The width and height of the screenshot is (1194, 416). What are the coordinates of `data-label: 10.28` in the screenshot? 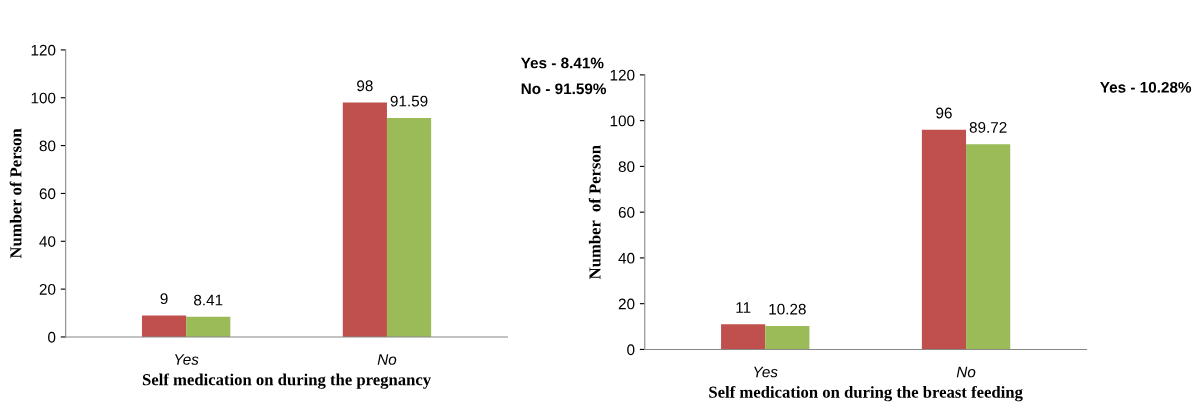 It's located at (787, 309).